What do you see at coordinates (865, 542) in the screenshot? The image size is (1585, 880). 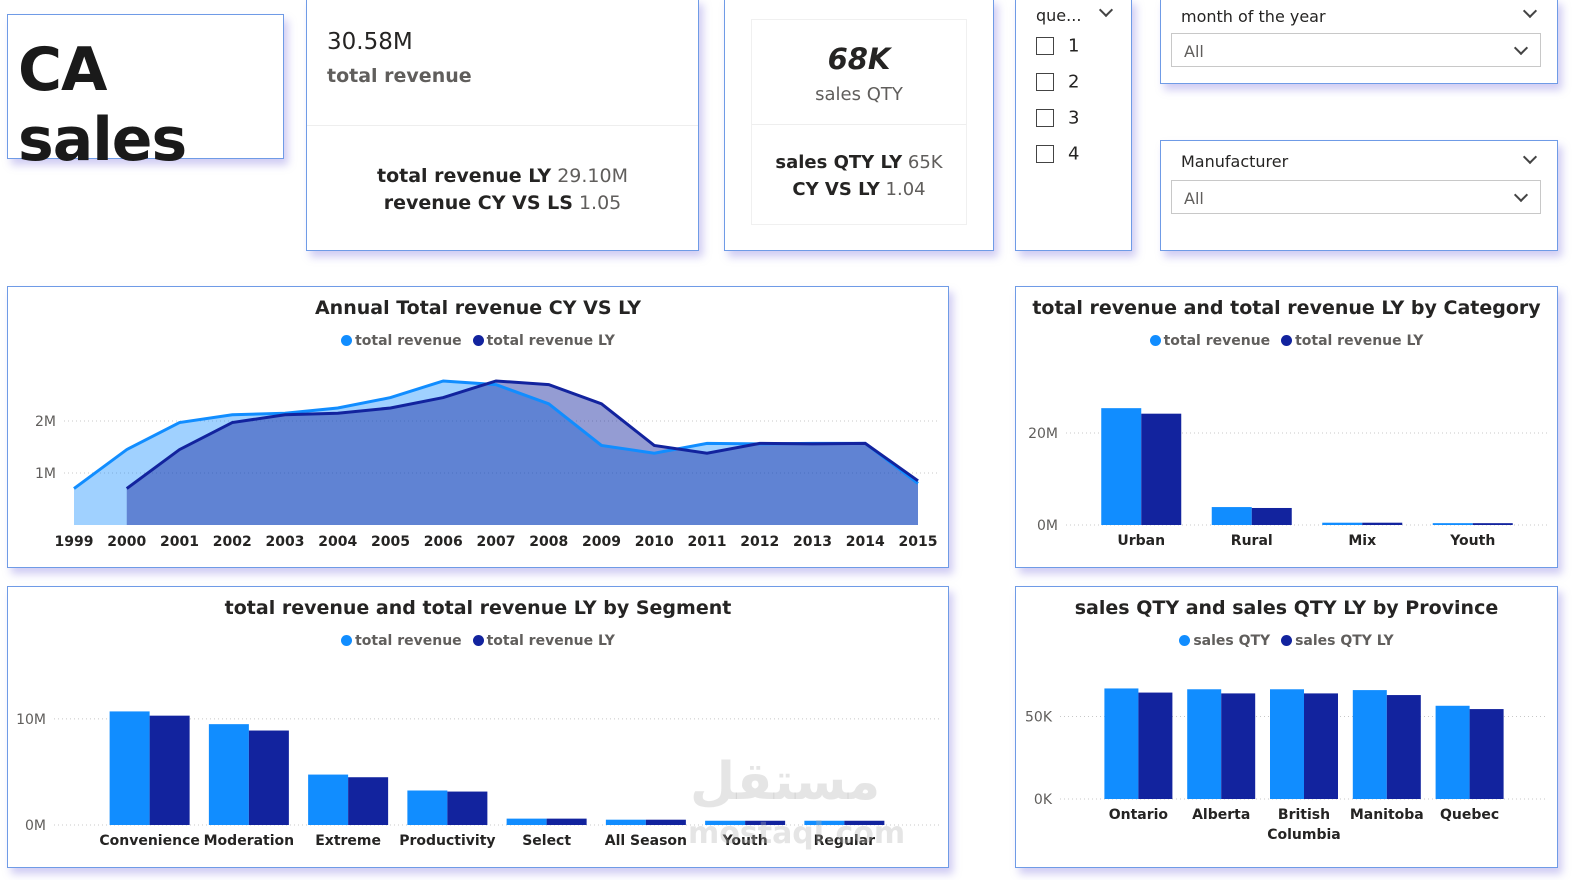 I see `x-tick-label: 2014` at bounding box center [865, 542].